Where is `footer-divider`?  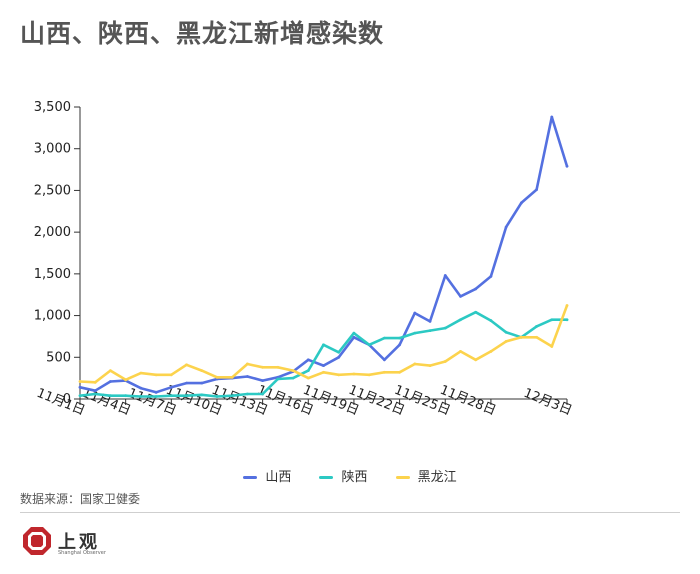
footer-divider is located at coordinates (350, 512).